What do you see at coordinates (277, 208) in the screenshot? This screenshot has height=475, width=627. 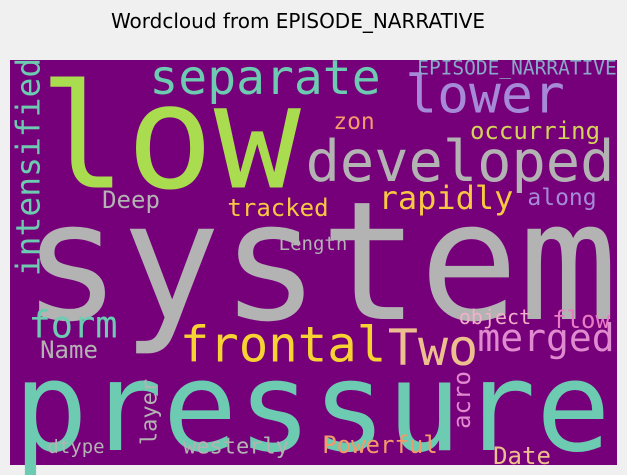 I see `word: tracked` at bounding box center [277, 208].